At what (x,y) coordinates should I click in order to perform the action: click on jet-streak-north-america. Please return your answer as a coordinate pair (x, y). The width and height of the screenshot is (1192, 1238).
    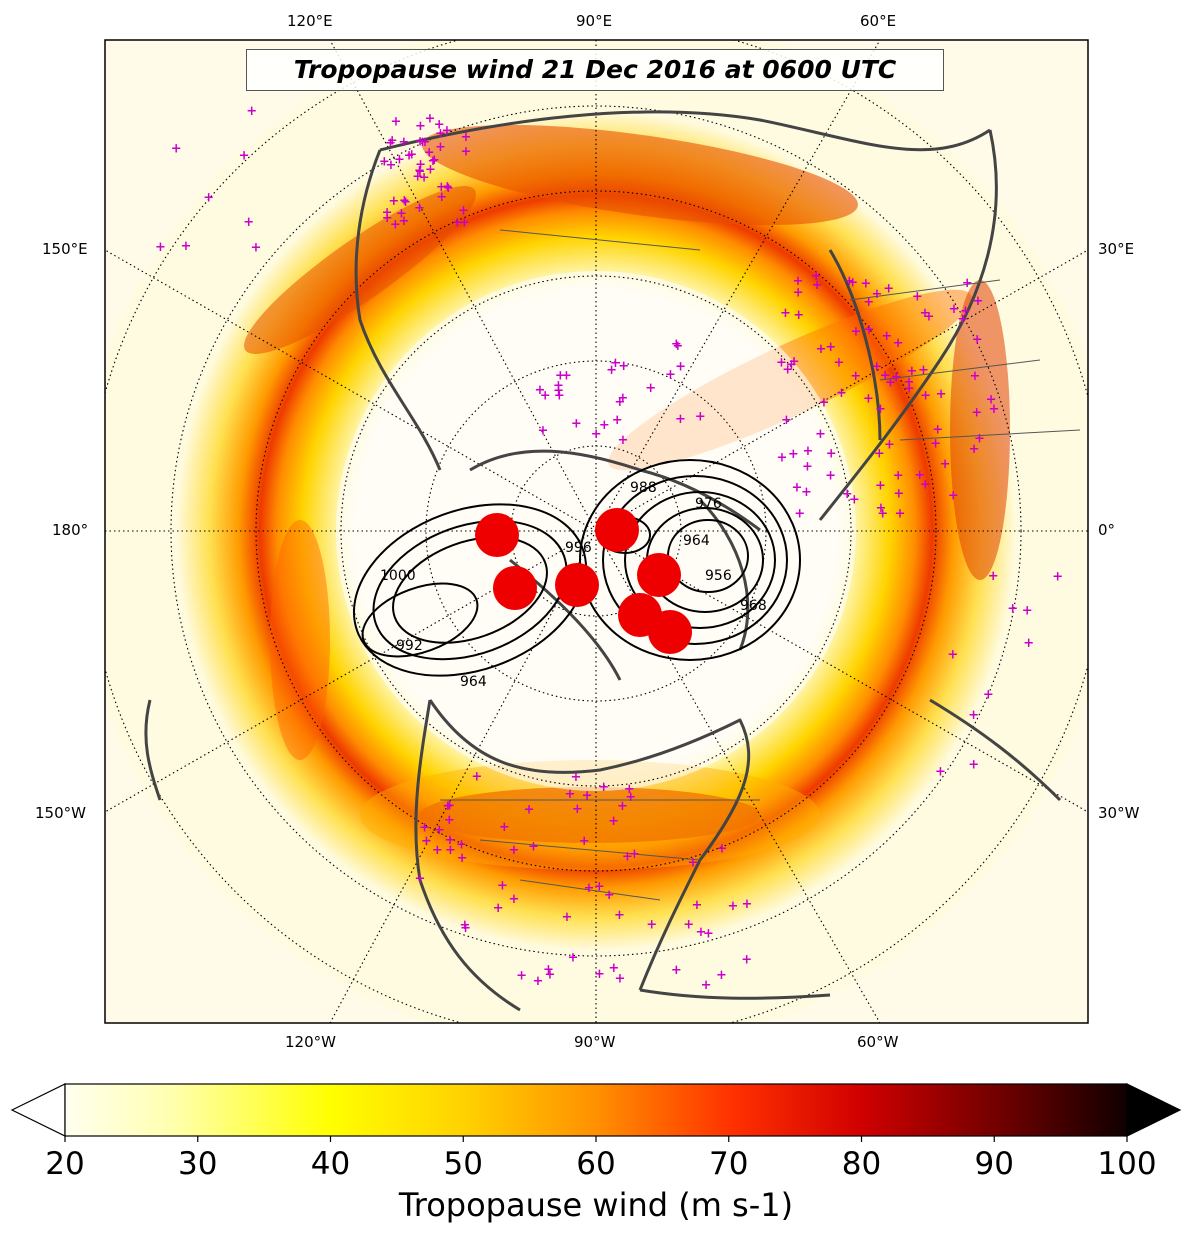
    Looking at the image, I should click on (590, 815).